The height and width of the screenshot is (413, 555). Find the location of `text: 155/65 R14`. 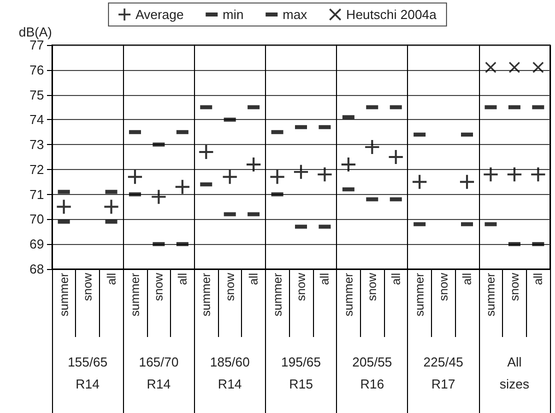

text: 155/65 R14 is located at coordinates (88, 373).